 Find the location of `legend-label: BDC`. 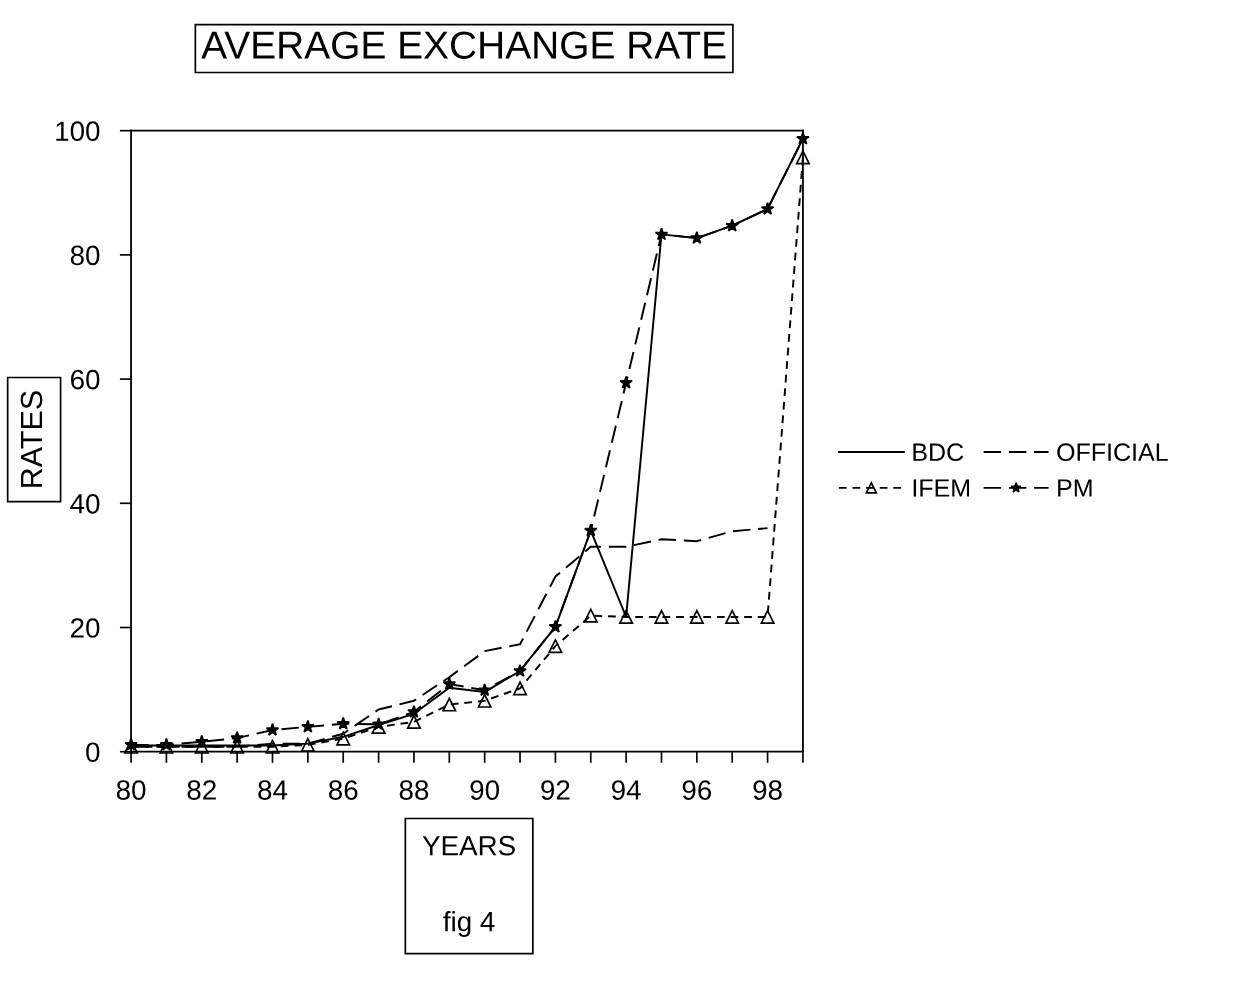

legend-label: BDC is located at coordinates (938, 452).